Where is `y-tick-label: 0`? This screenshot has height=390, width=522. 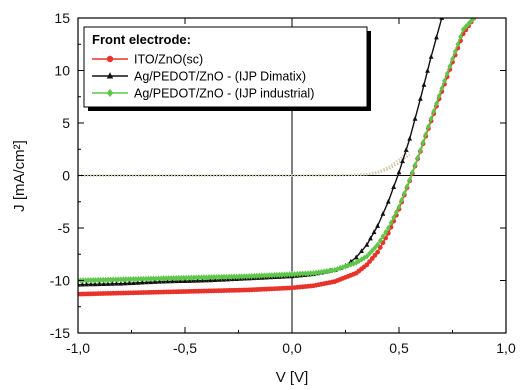 y-tick-label: 0 is located at coordinates (66, 176).